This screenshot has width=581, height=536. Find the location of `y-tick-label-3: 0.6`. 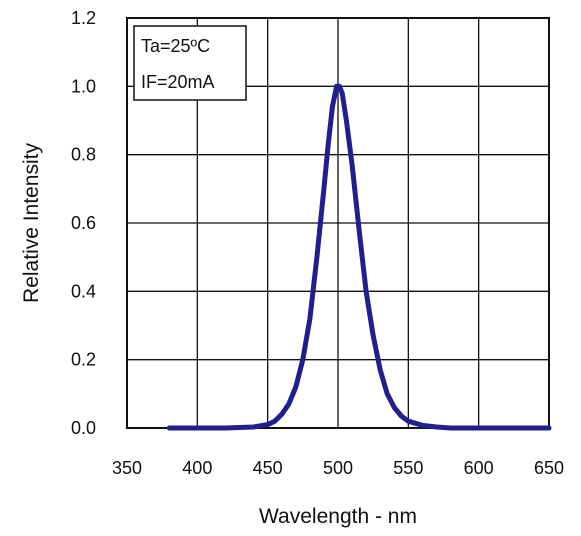

y-tick-label-3: 0.6 is located at coordinates (83, 223).